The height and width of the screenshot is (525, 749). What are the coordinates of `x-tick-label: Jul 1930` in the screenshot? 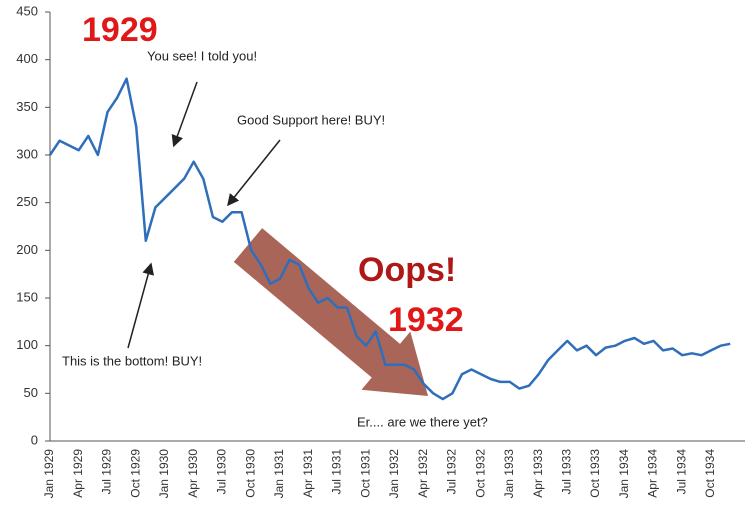 It's located at (222, 472).